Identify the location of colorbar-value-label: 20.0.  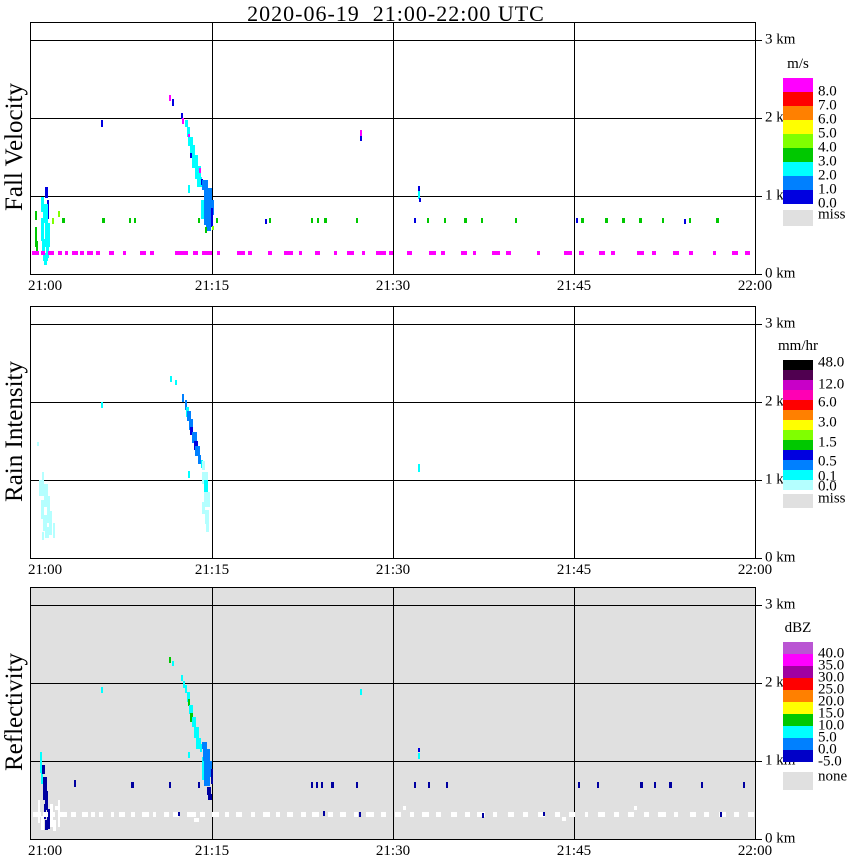
(831, 701).